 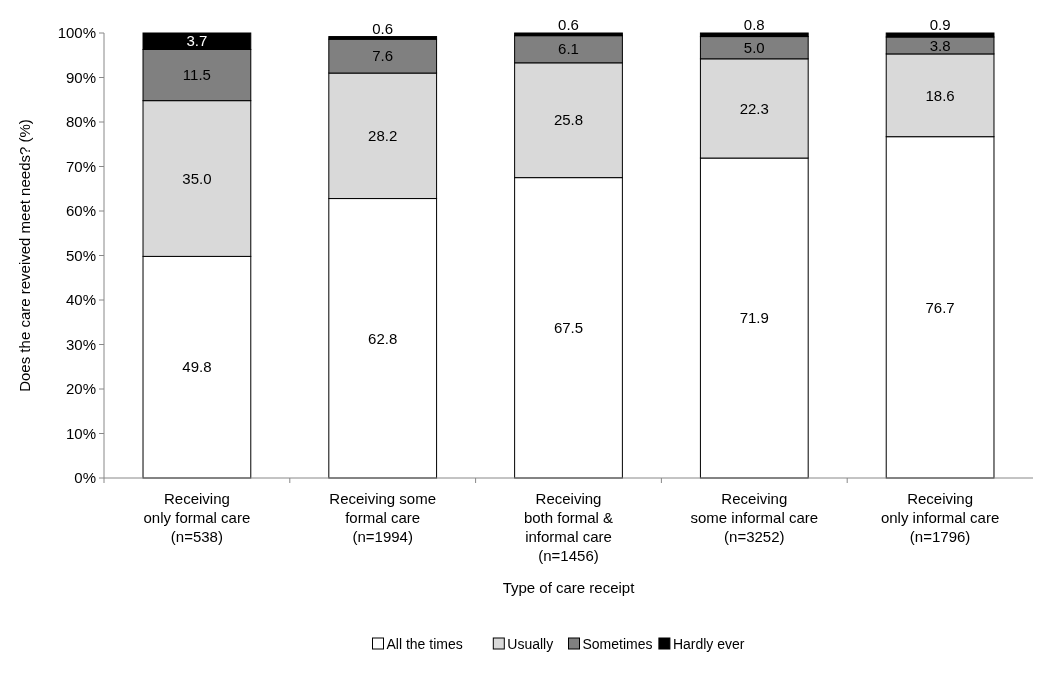 I want to click on x-tick-label: Receiving only informal care (n=1796), so click(x=940, y=517).